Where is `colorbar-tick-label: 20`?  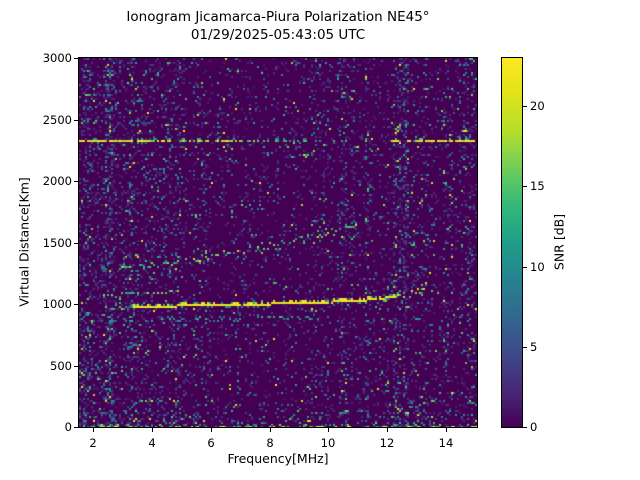
colorbar-tick-label: 20 is located at coordinates (537, 106).